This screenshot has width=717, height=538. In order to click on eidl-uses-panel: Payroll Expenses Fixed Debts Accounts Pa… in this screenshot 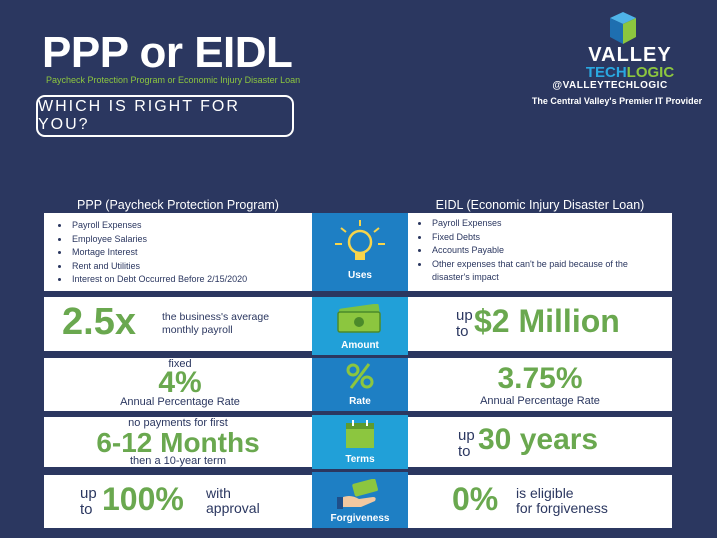, I will do `click(540, 252)`.